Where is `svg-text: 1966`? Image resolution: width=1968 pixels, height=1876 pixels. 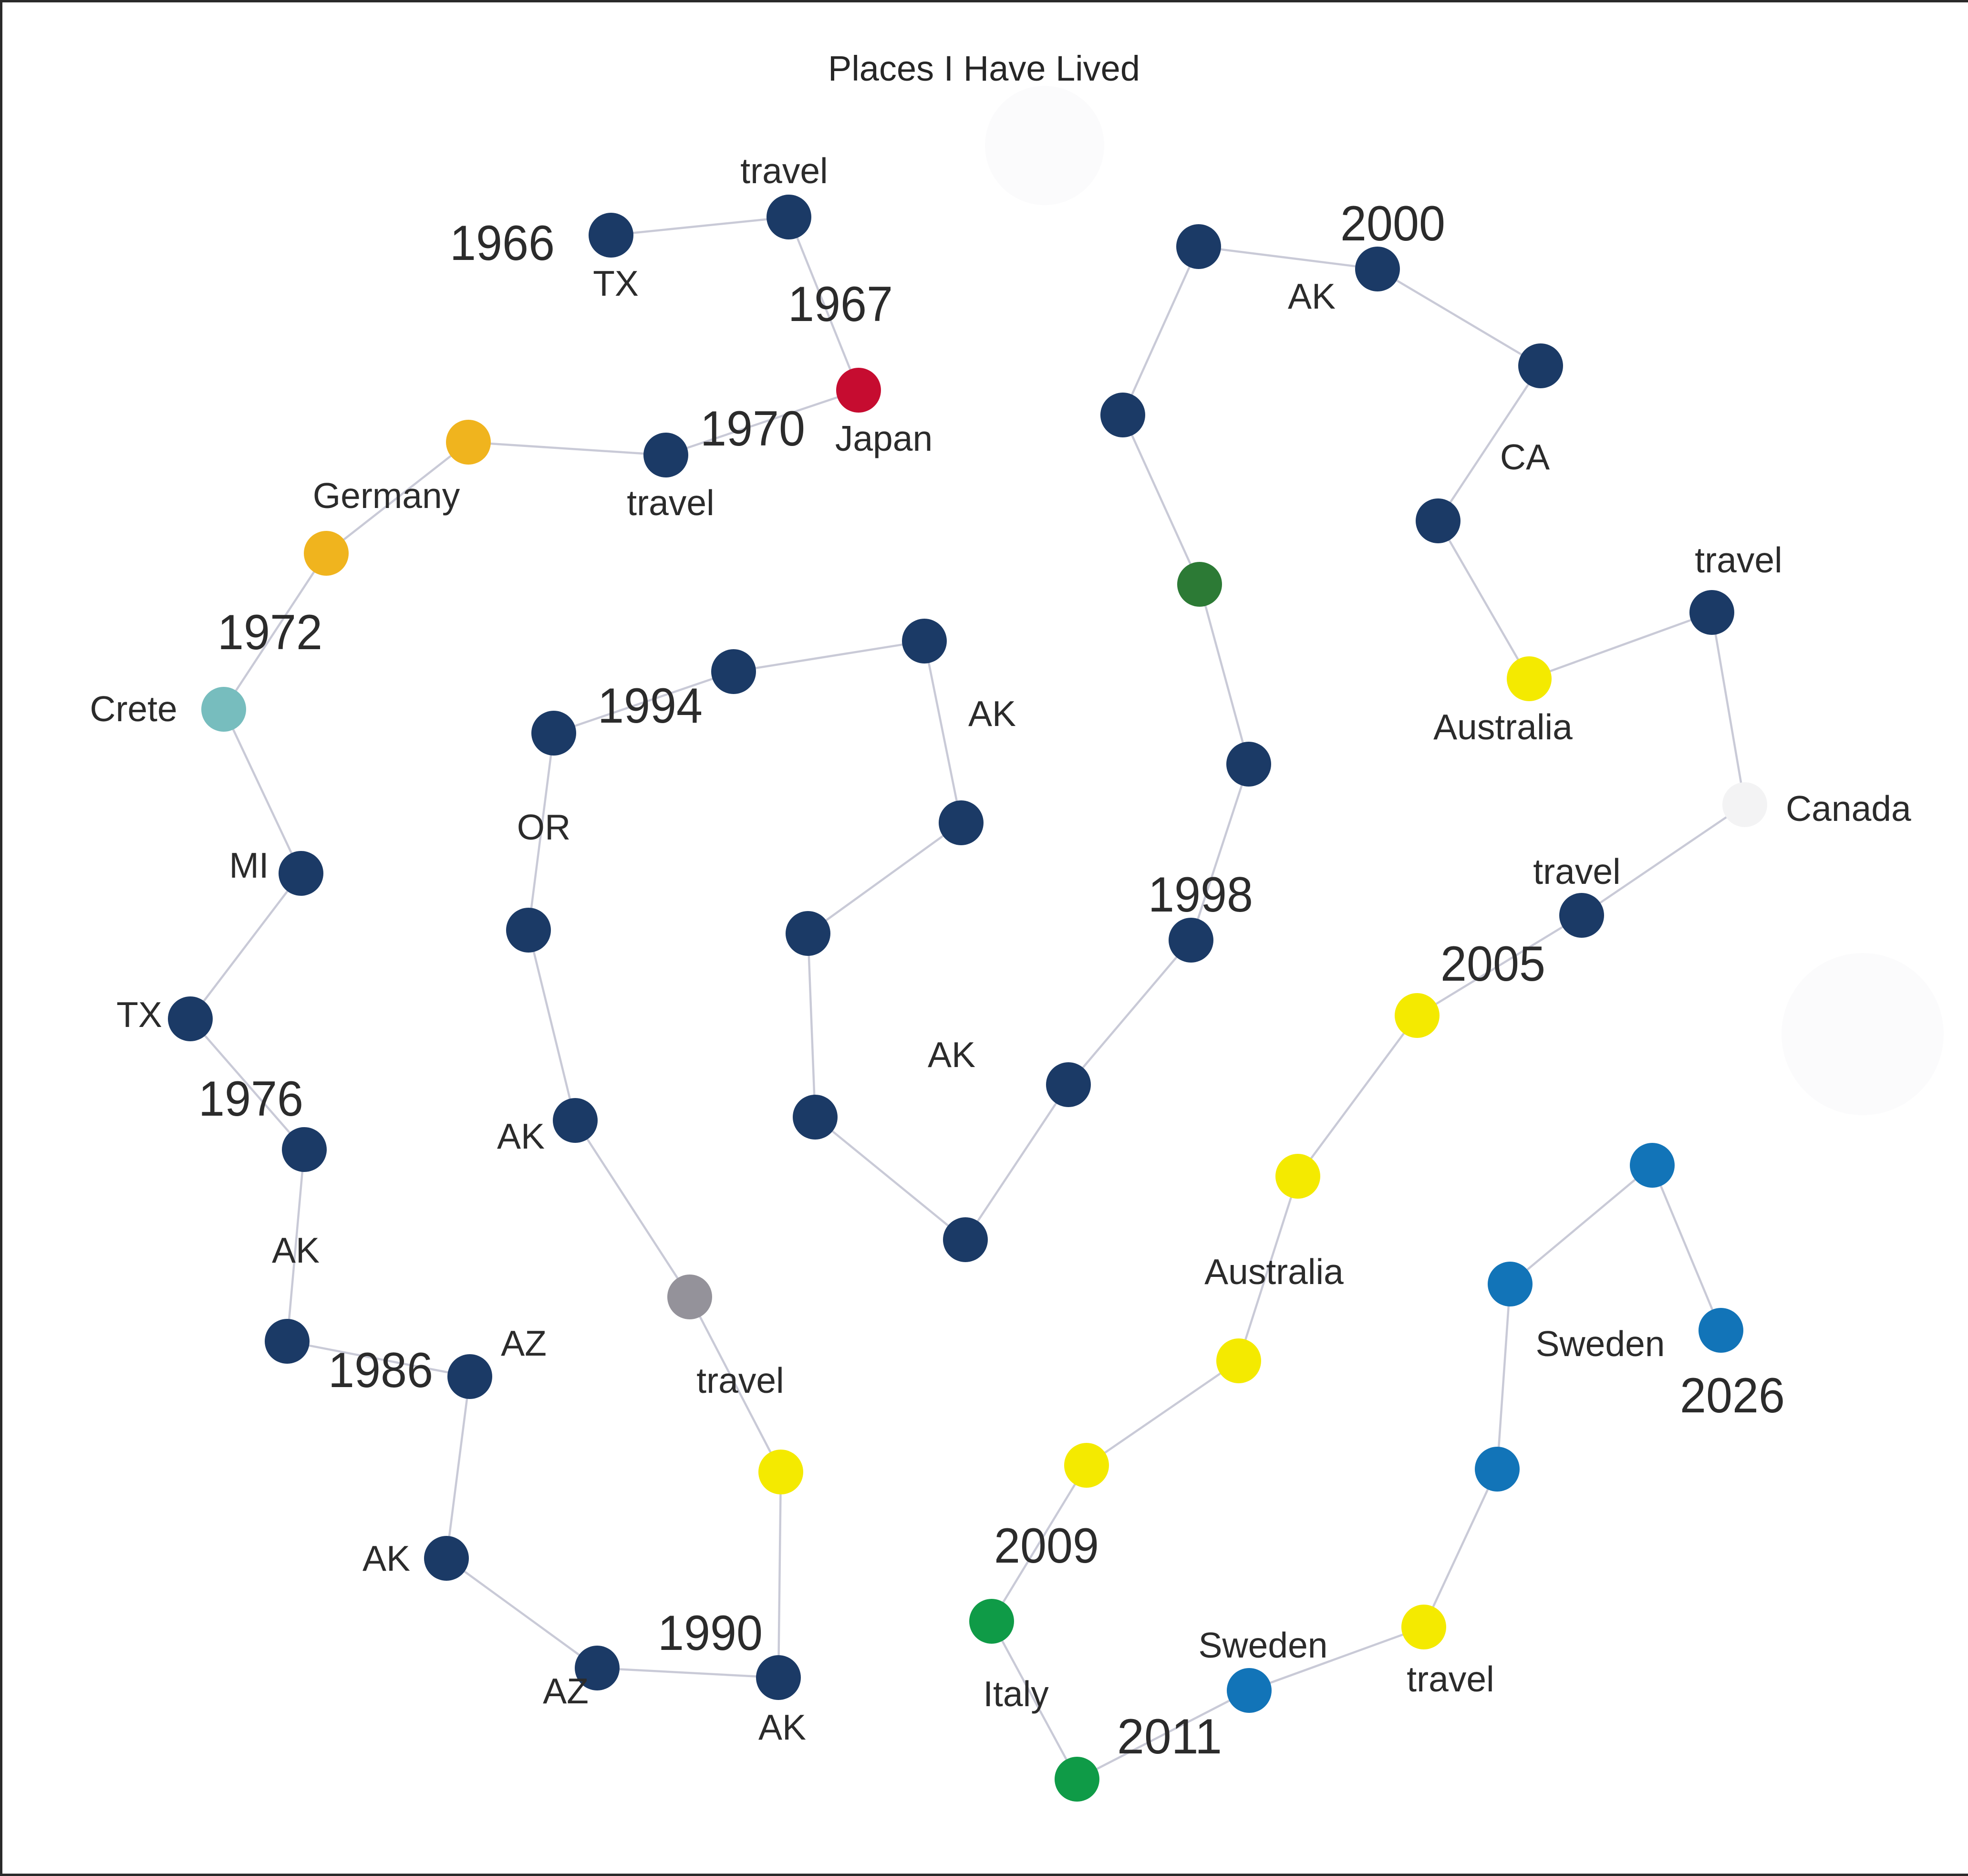
svg-text: 1966 is located at coordinates (502, 243).